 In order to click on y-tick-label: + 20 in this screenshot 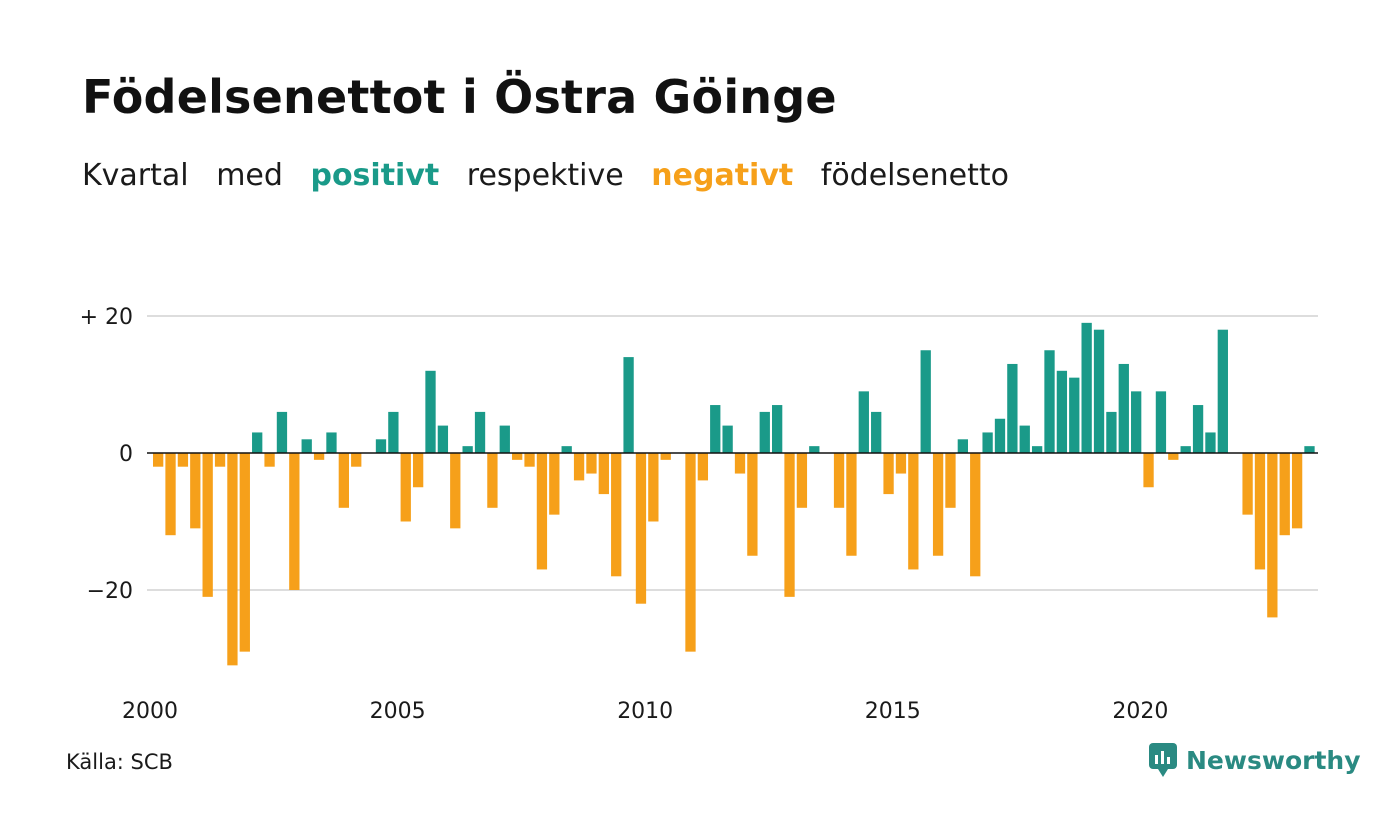, I will do `click(106, 317)`.